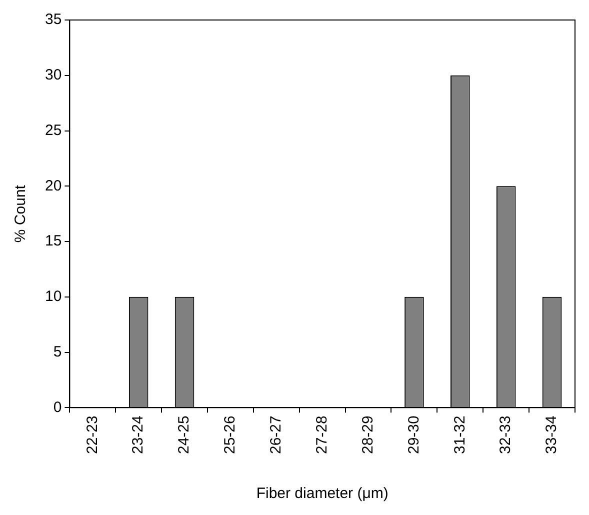 Image resolution: width=589 pixels, height=515 pixels. Describe the element at coordinates (138, 435) in the screenshot. I see `x-tick-label: 23-24` at that location.